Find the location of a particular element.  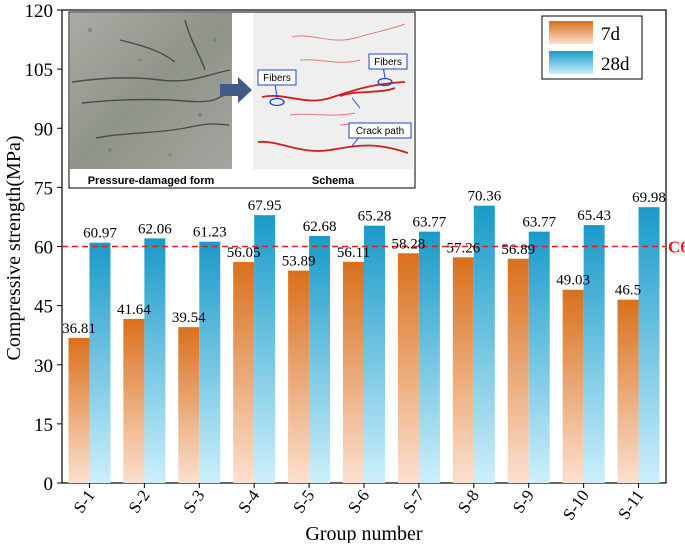

bar-label-7d-S-6: 56.11 is located at coordinates (353, 253).